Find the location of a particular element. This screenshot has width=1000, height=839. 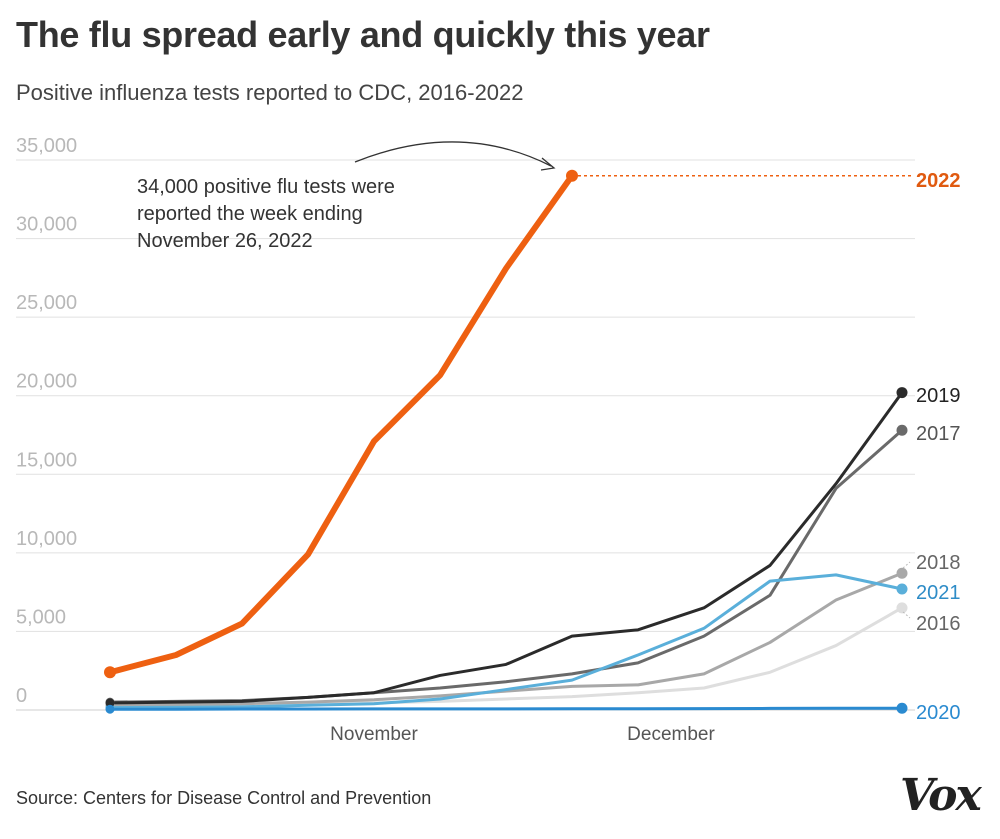

y-tick-label: 20,000 is located at coordinates (46, 382).